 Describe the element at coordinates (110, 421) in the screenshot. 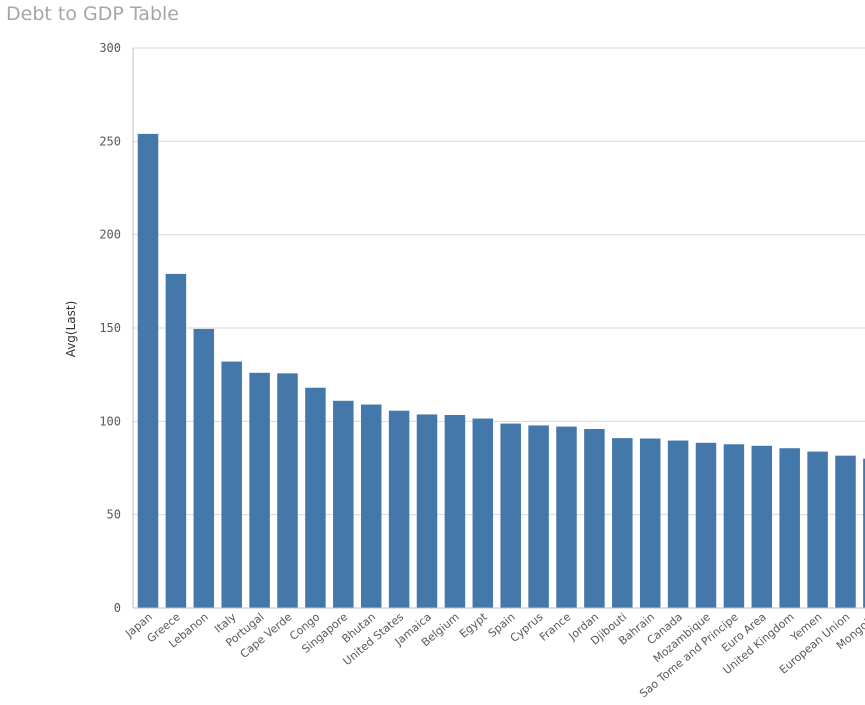

I see `y-tick-label: 100` at that location.